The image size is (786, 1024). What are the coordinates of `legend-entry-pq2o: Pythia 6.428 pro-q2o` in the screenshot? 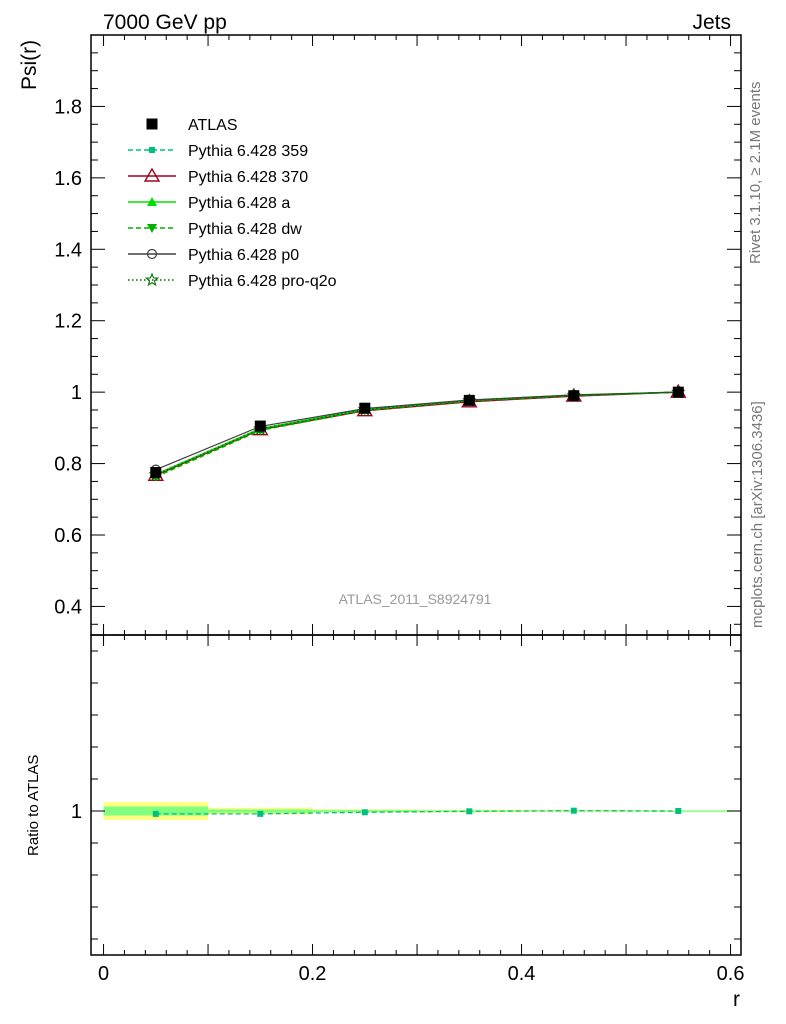 It's located at (232, 281).